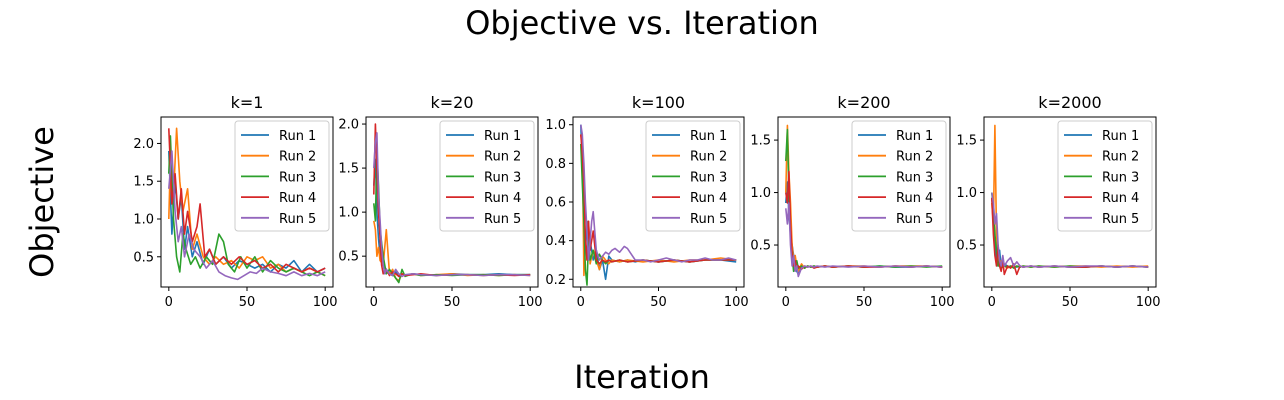 Image resolution: width=1284 pixels, height=400 pixels. Describe the element at coordinates (1069, 102) in the screenshot. I see `subplot-title: k=2000` at that location.